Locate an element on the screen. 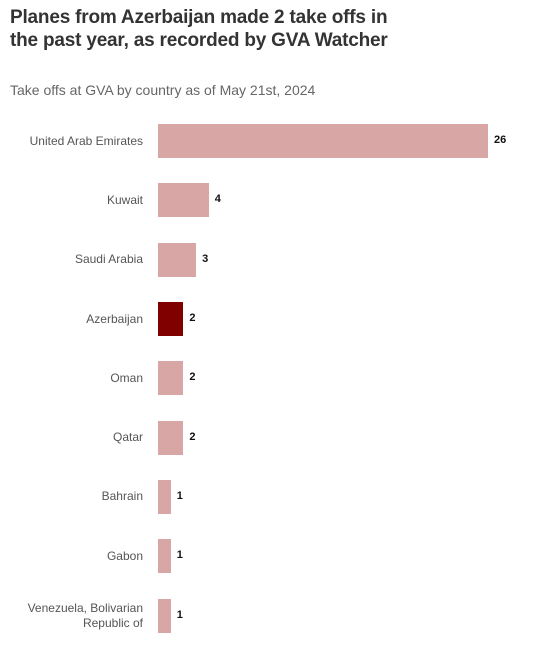 This screenshot has height=660, width=550. value-label: 3 is located at coordinates (205, 258).